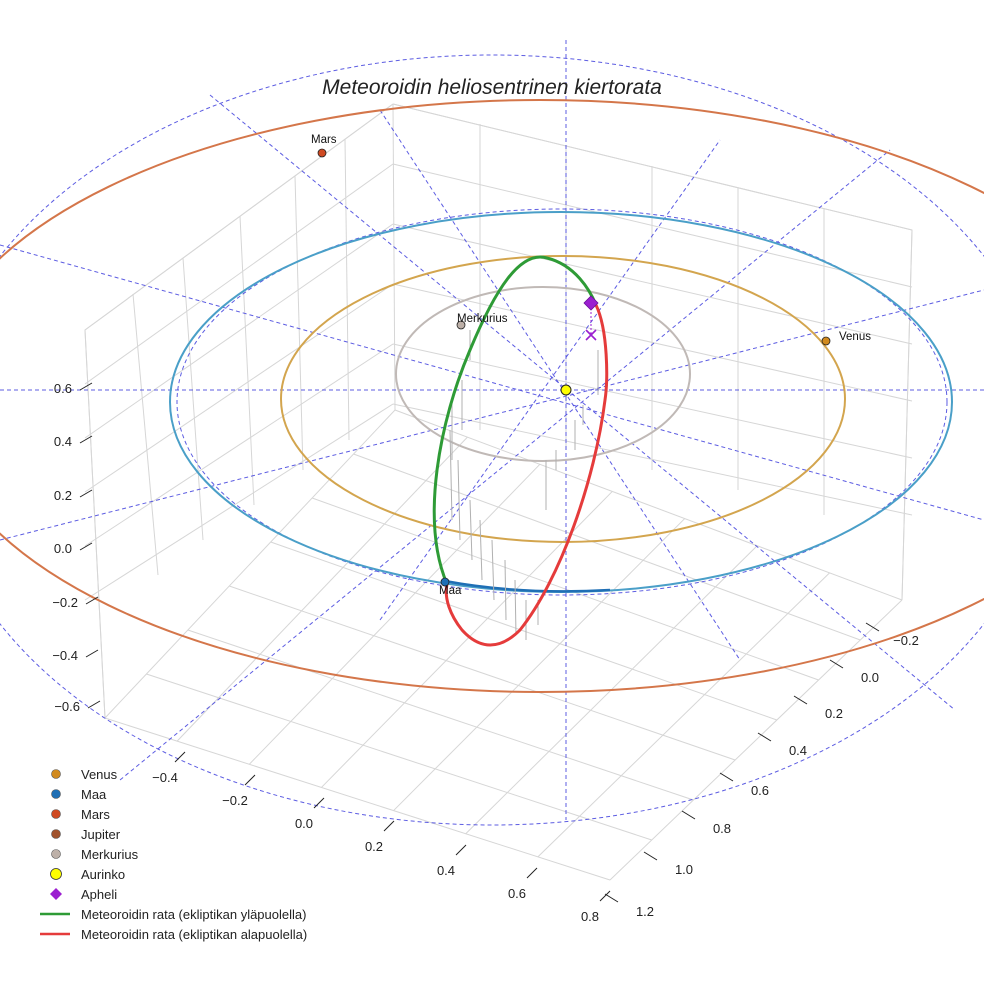 This screenshot has width=984, height=984. Describe the element at coordinates (590, 916) in the screenshot. I see `x-tick-label: 0.8` at that location.